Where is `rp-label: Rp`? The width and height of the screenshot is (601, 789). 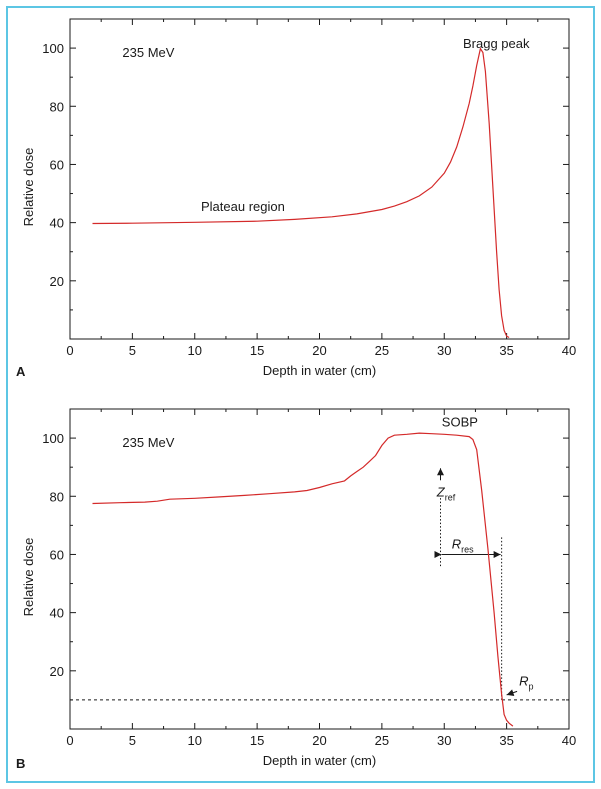 rp-label: Rp is located at coordinates (526, 682).